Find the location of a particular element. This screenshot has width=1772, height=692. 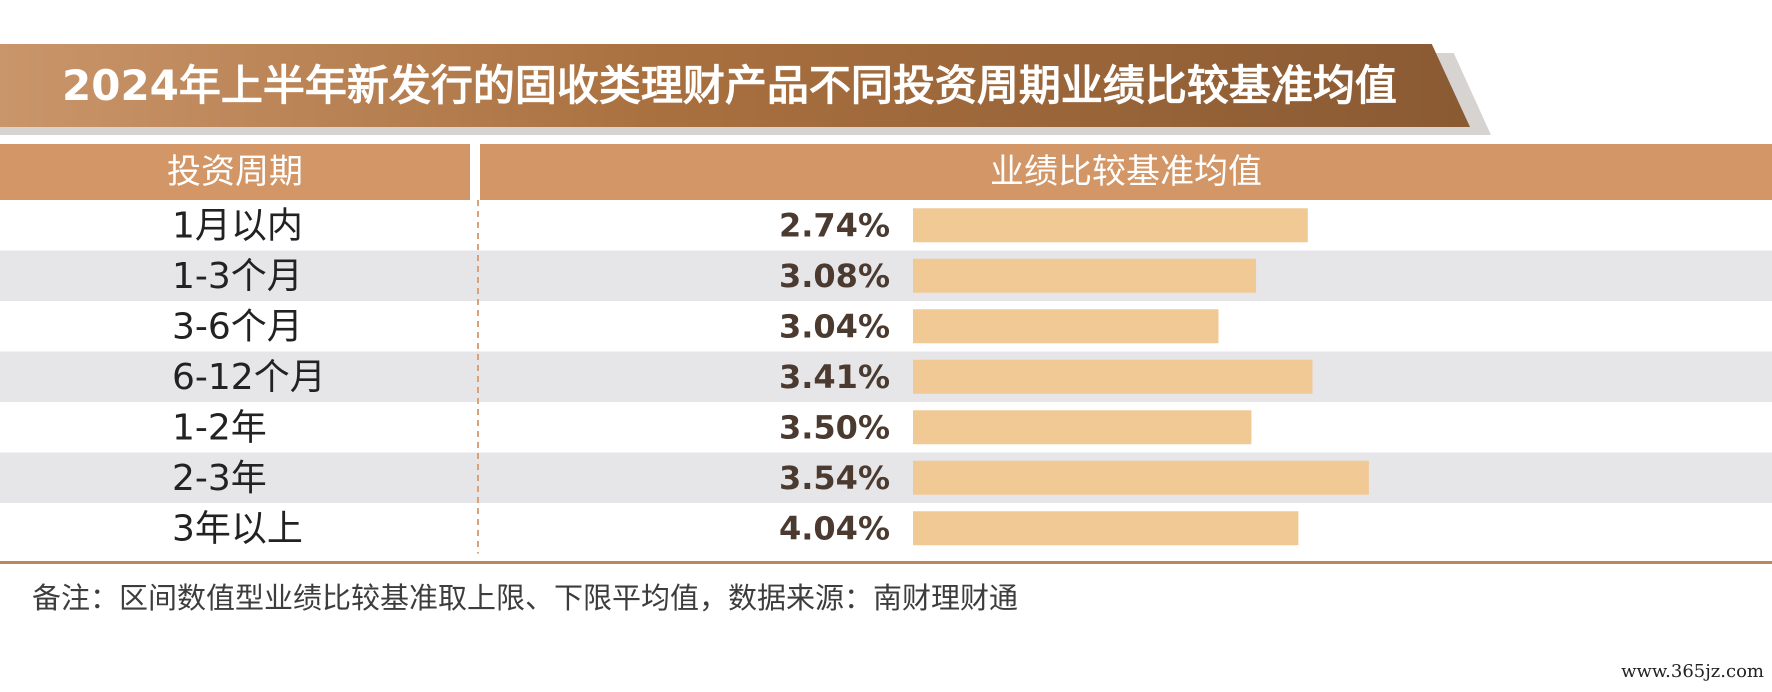

category-label: 1-2年 is located at coordinates (219, 427).